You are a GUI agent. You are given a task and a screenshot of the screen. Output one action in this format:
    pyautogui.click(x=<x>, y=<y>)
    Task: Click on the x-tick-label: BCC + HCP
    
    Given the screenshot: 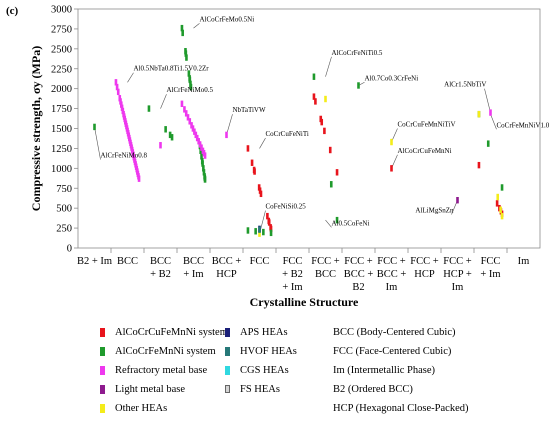 What is the action you would take?
    pyautogui.click(x=227, y=268)
    